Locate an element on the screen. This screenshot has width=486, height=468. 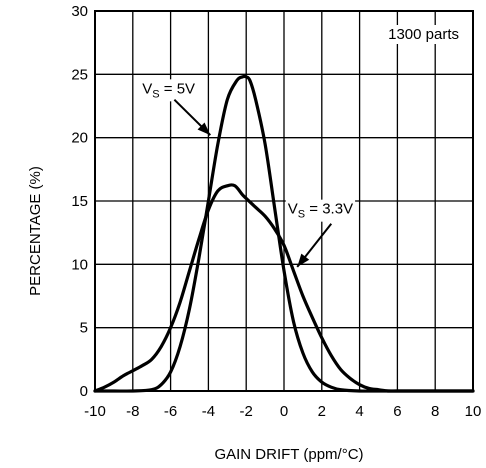
y-tick-labels: 0 5 10 15 20 25 30 is located at coordinates (79, 201).